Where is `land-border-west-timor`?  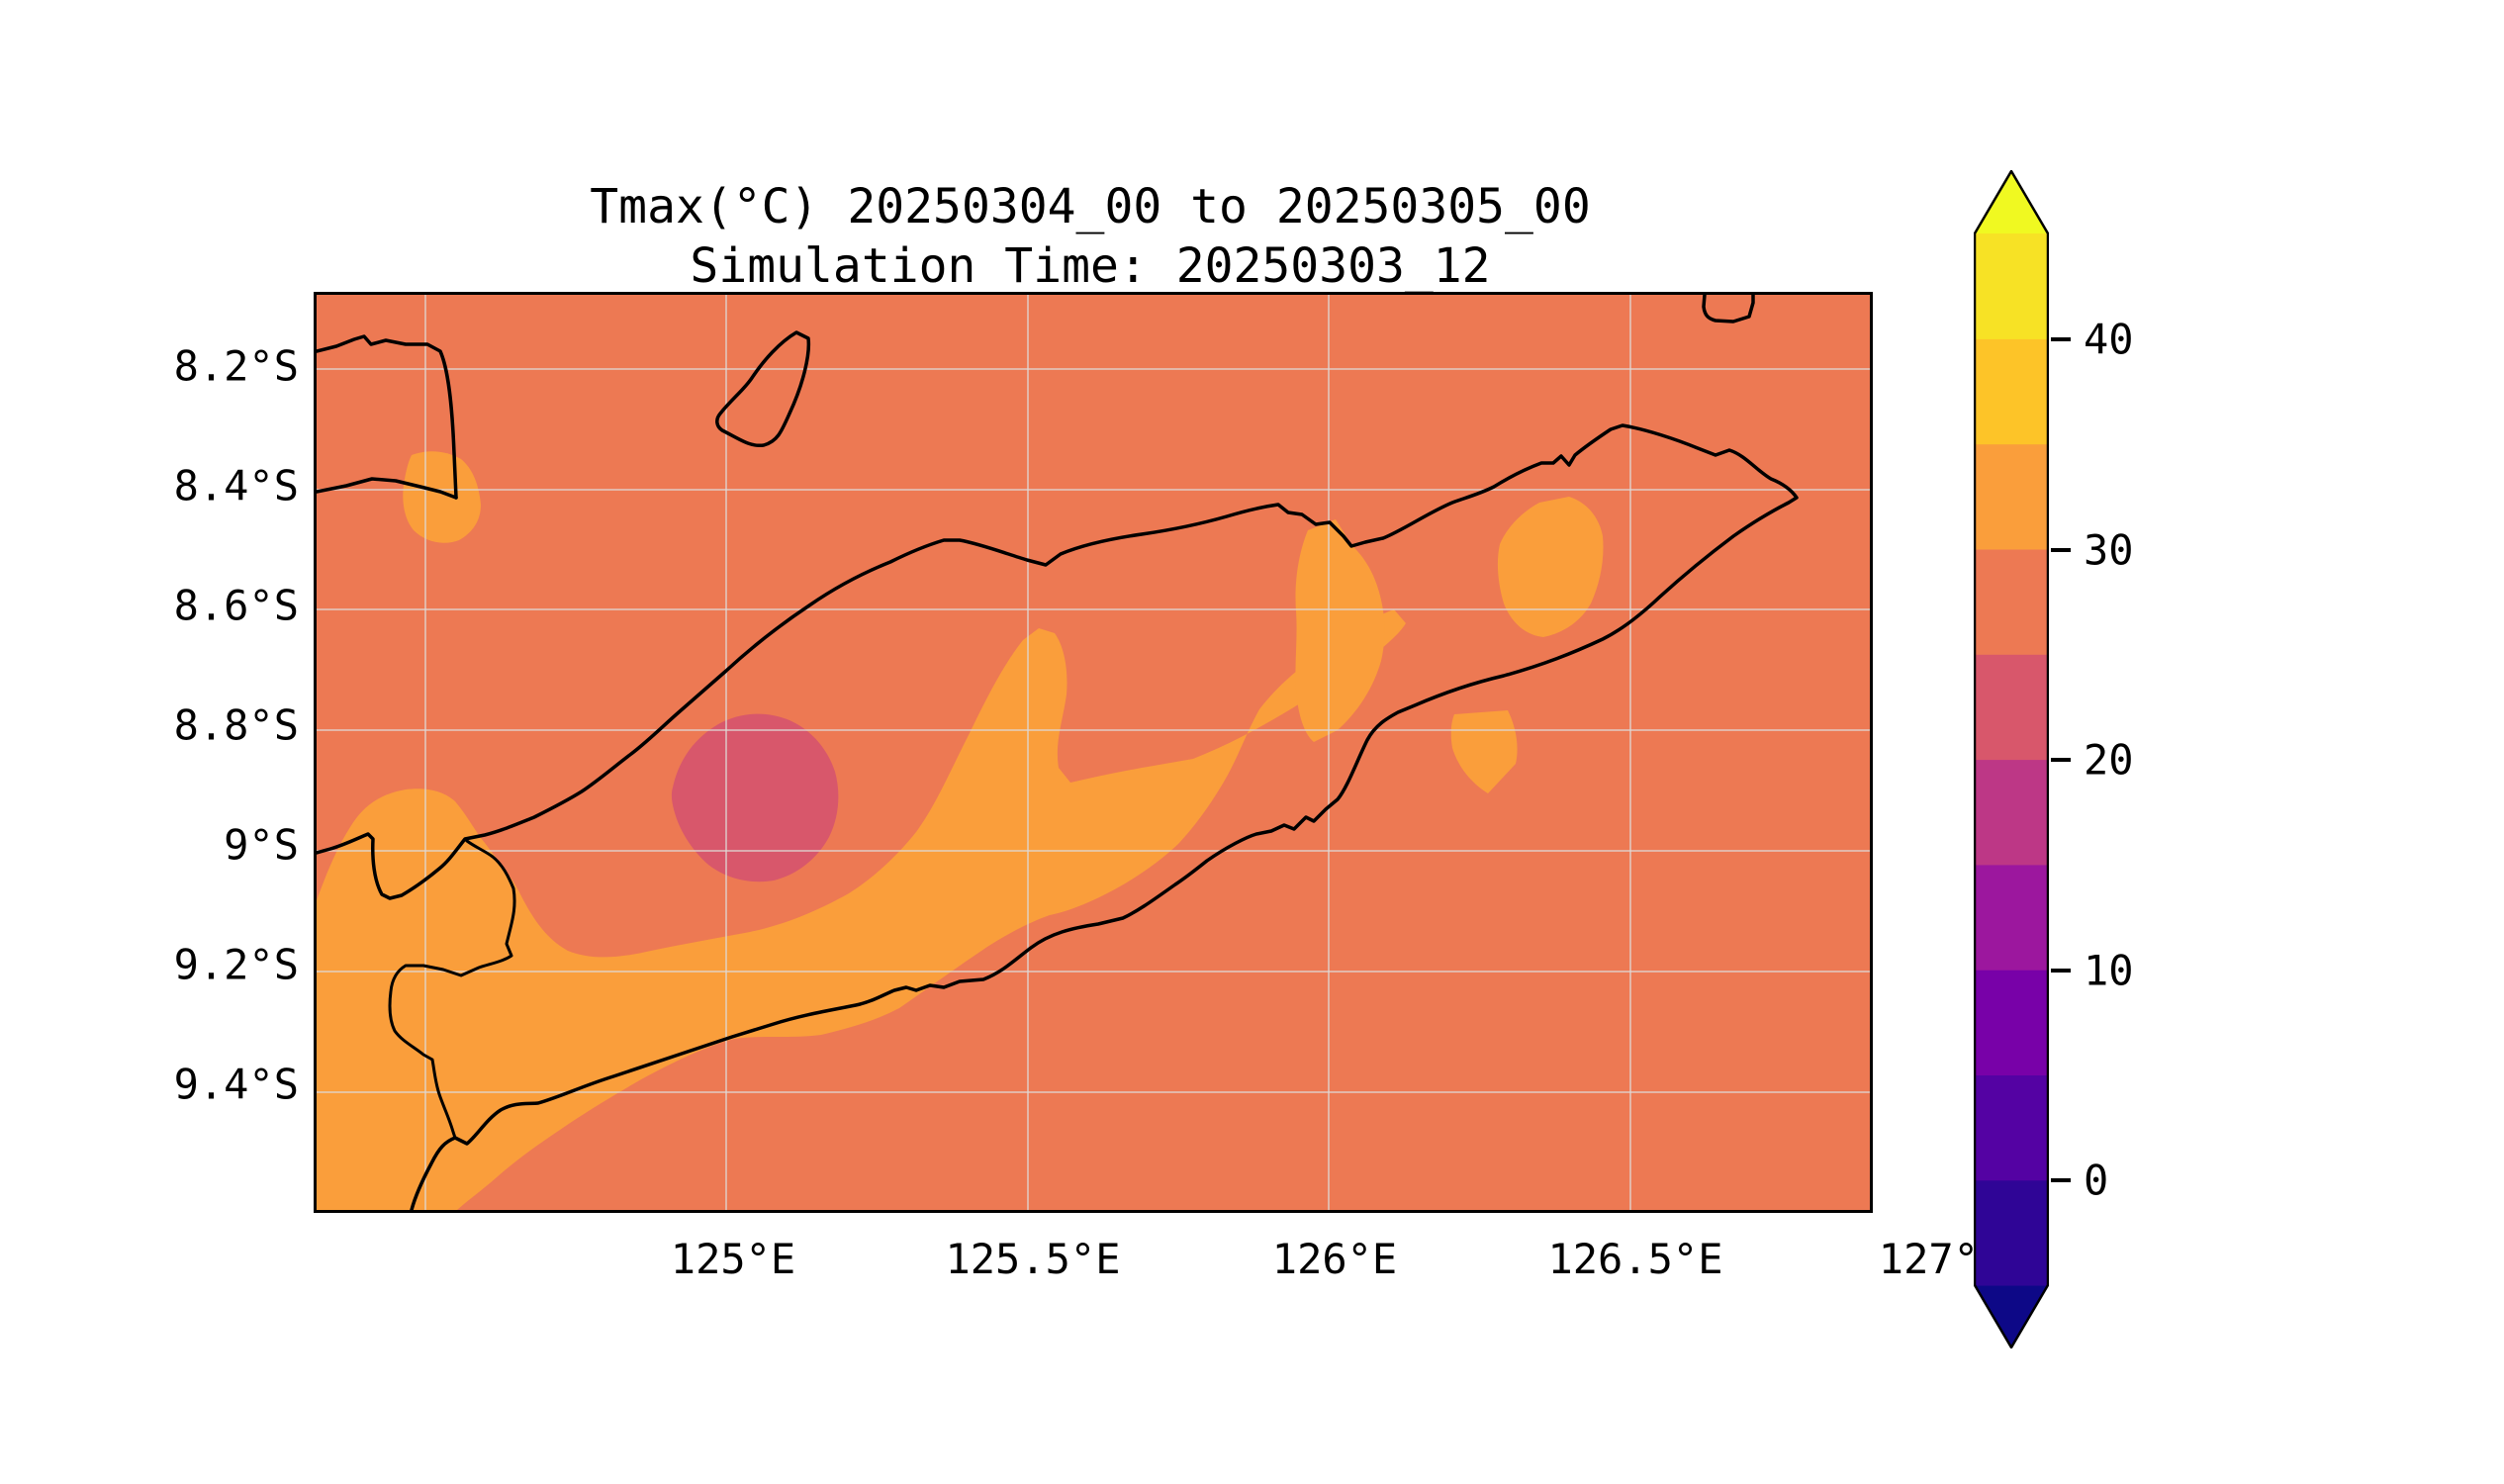 land-border-west-timor is located at coordinates (452, 989).